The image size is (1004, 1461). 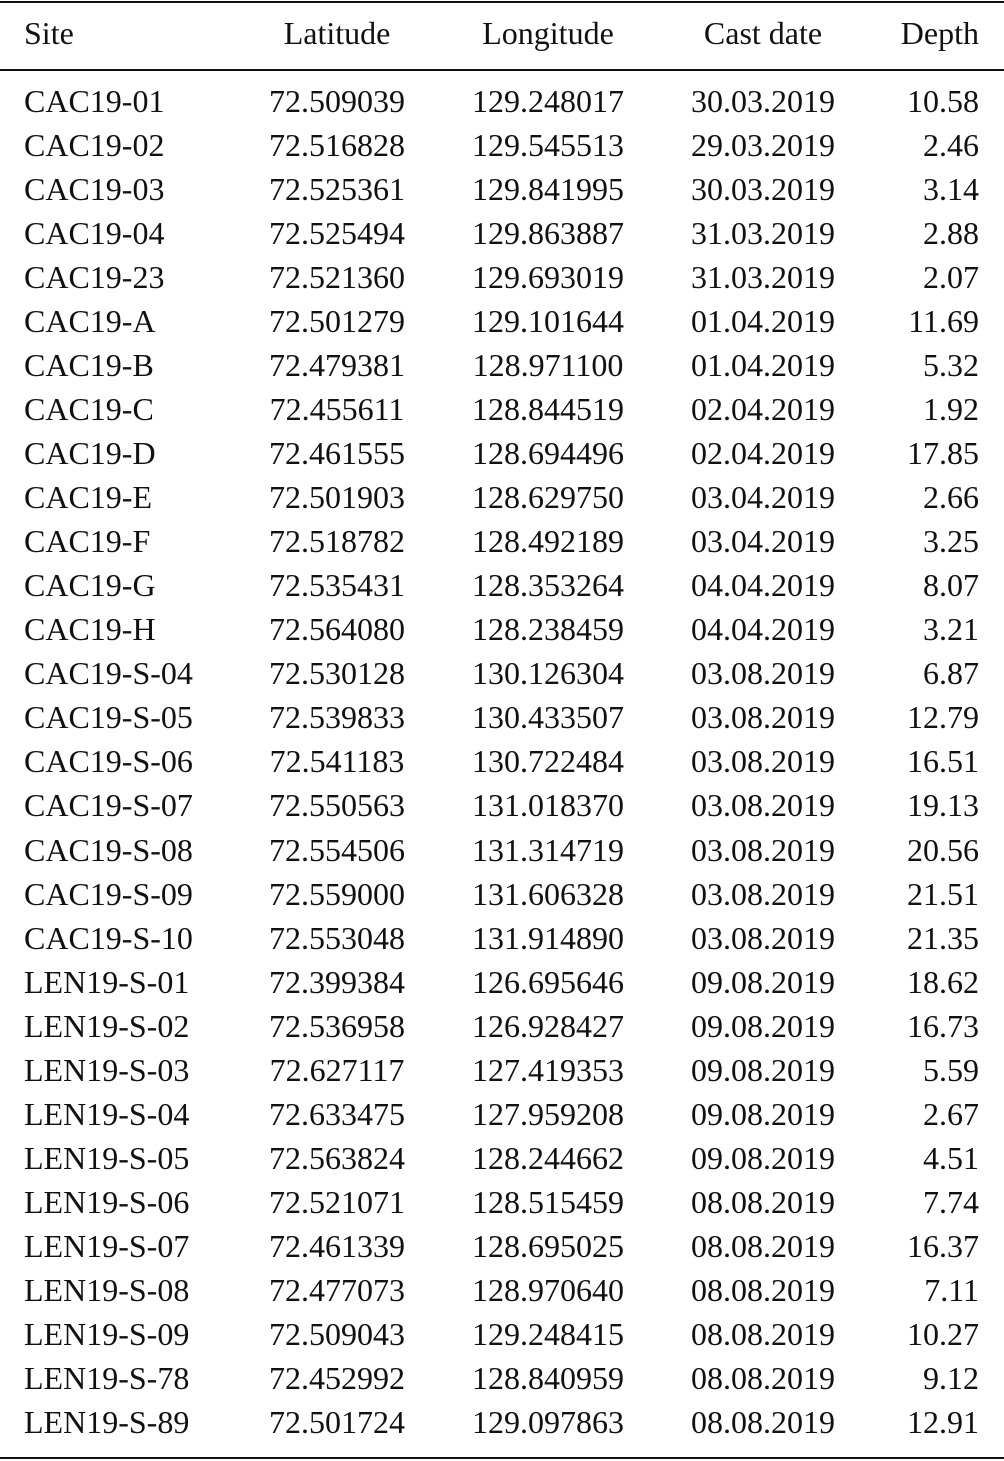 I want to click on table-cell: 129.863887, so click(x=548, y=233).